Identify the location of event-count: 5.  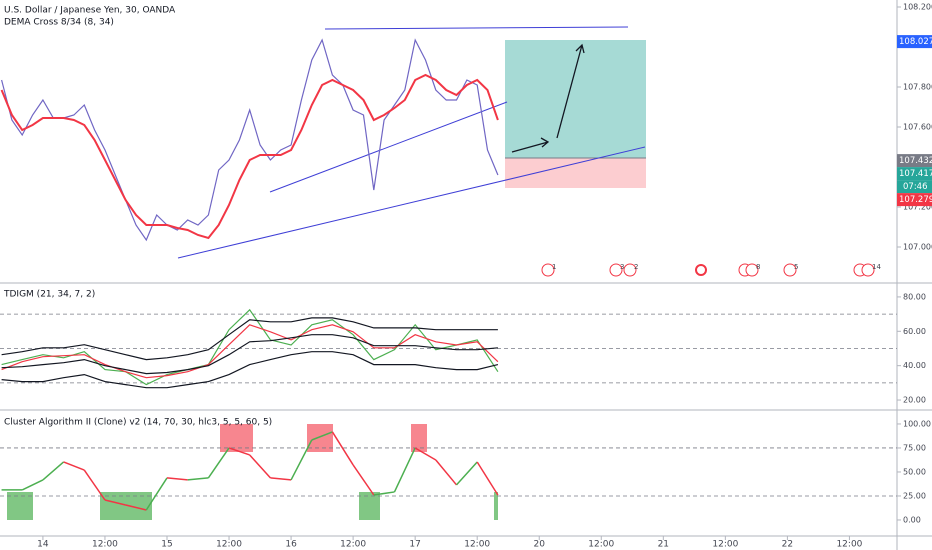
(796, 267).